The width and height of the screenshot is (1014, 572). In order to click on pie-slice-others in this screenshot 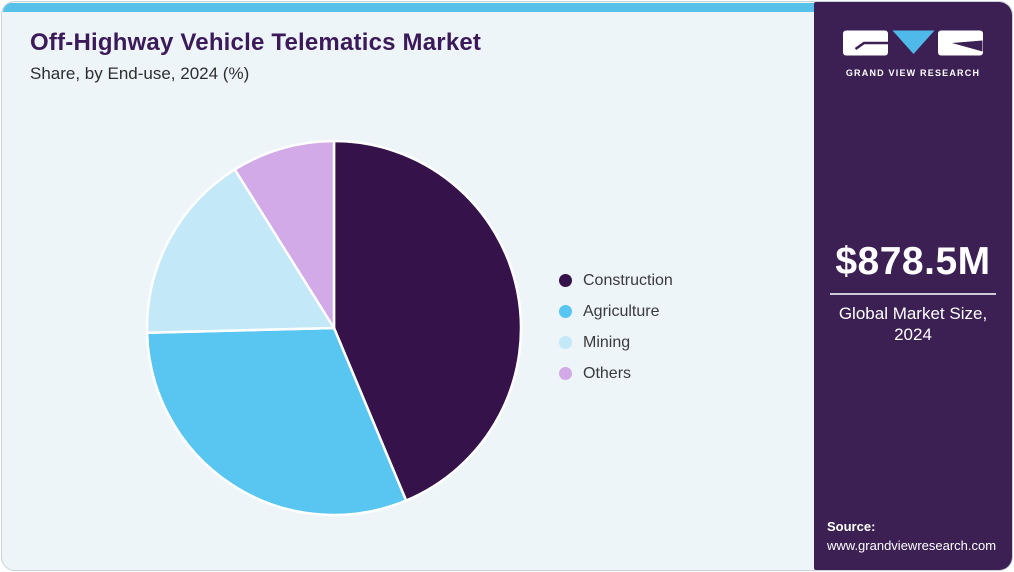, I will do `click(284, 234)`.